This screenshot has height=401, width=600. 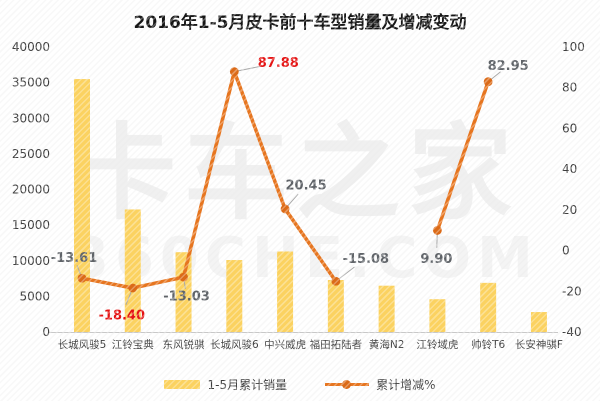 I want to click on left-axis-tick-label: 30000, so click(x=31, y=118).